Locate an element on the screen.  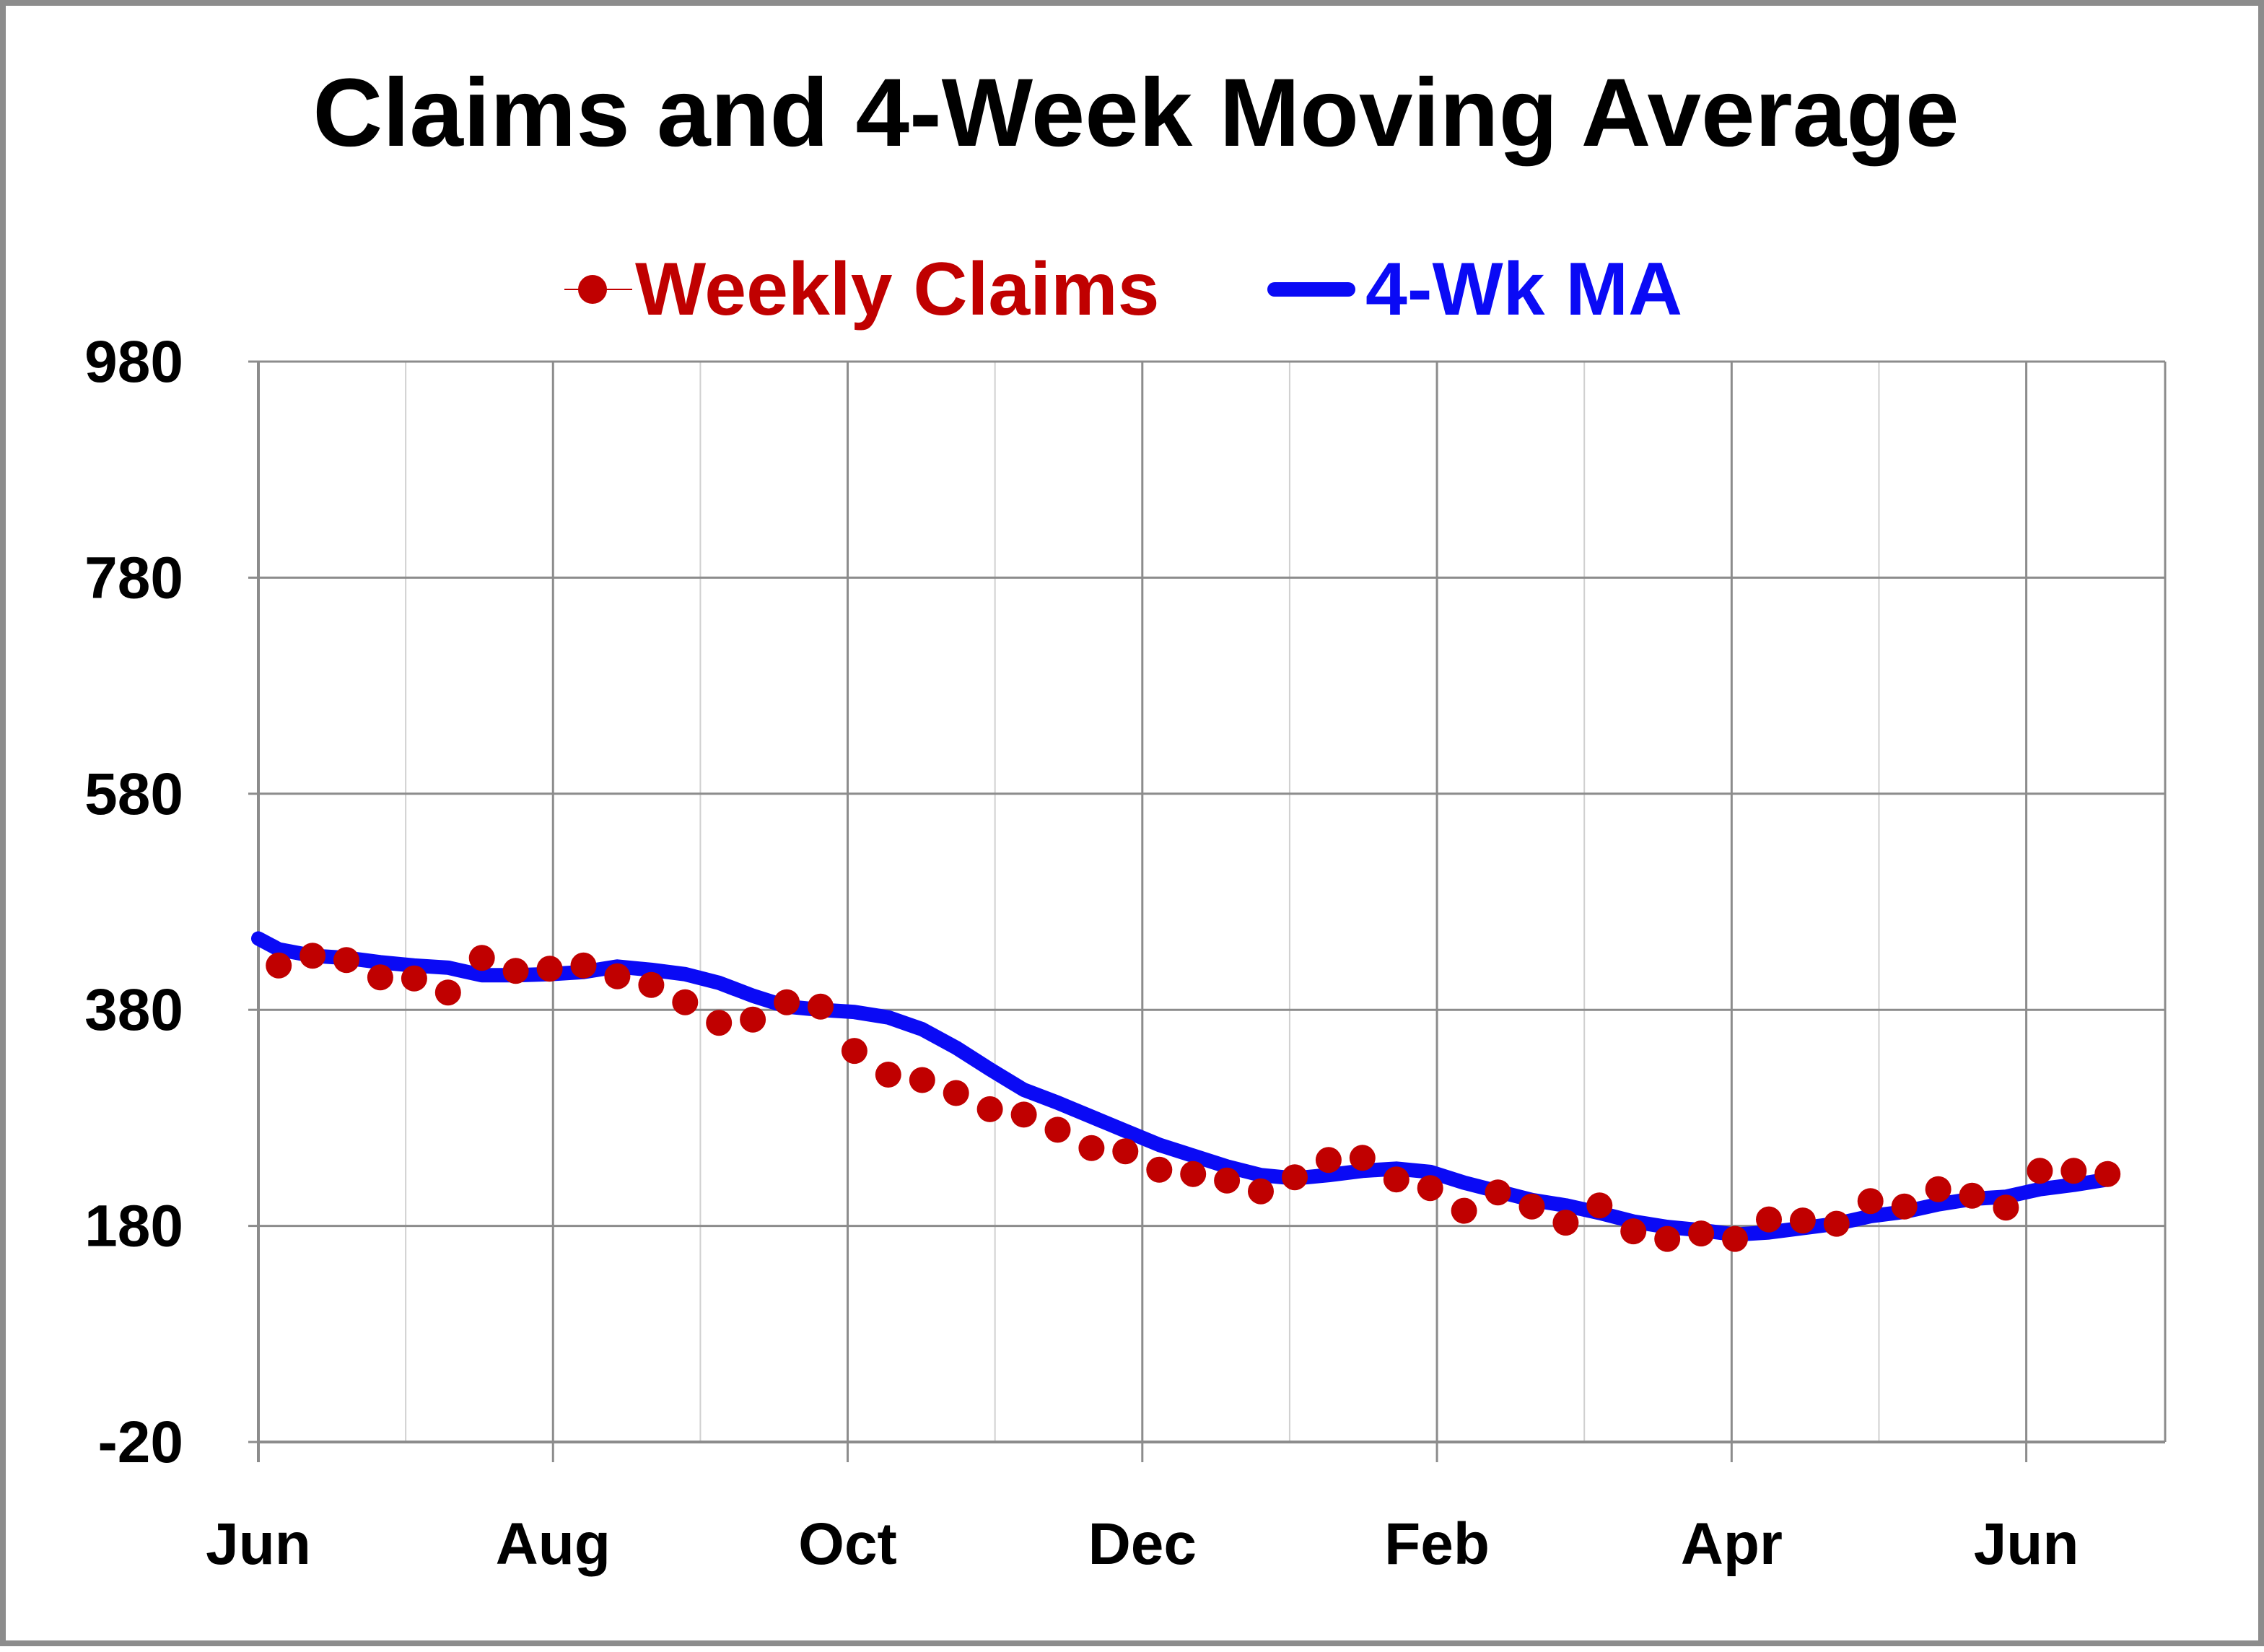
x-tick-label: Feb is located at coordinates (1437, 1544).